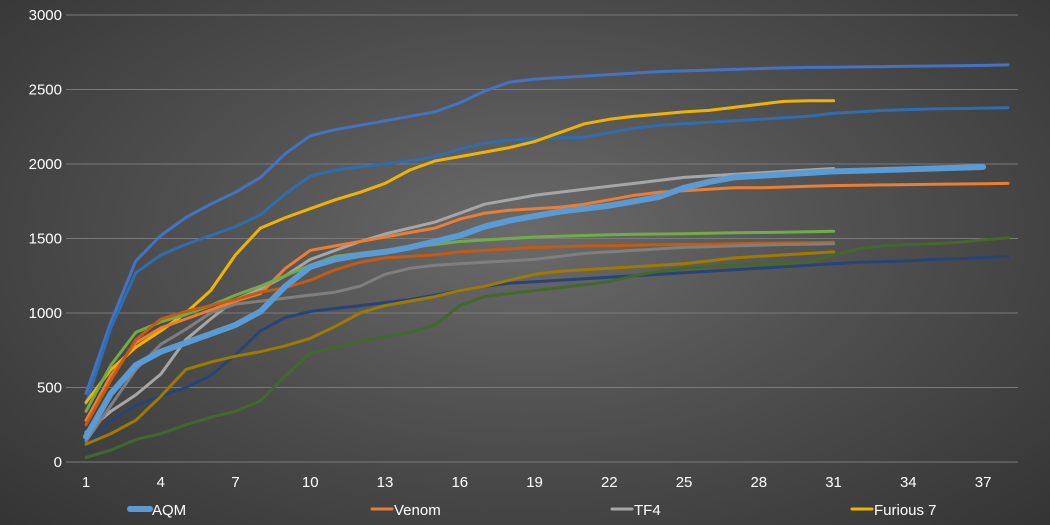 The height and width of the screenshot is (525, 1050). What do you see at coordinates (310, 482) in the screenshot?
I see `x-tick-label: 10` at bounding box center [310, 482].